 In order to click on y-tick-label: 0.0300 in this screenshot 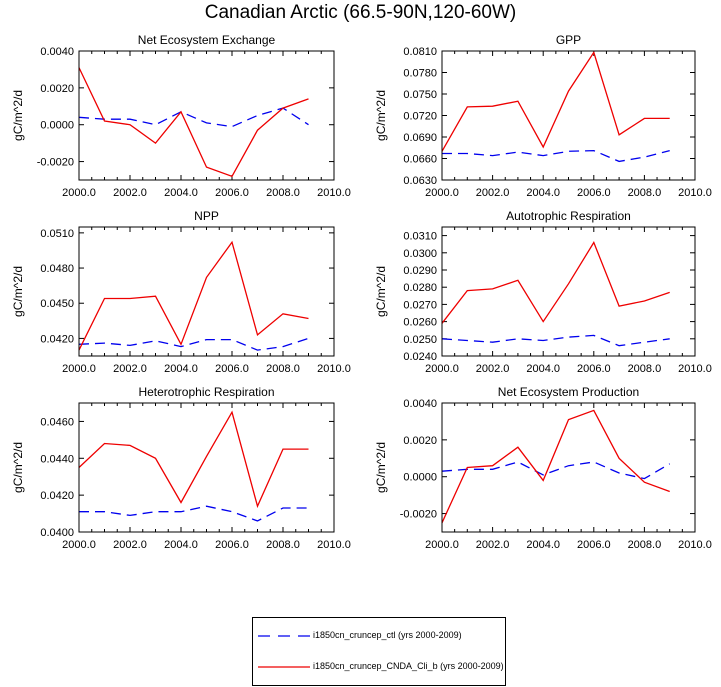, I will do `click(420, 254)`.